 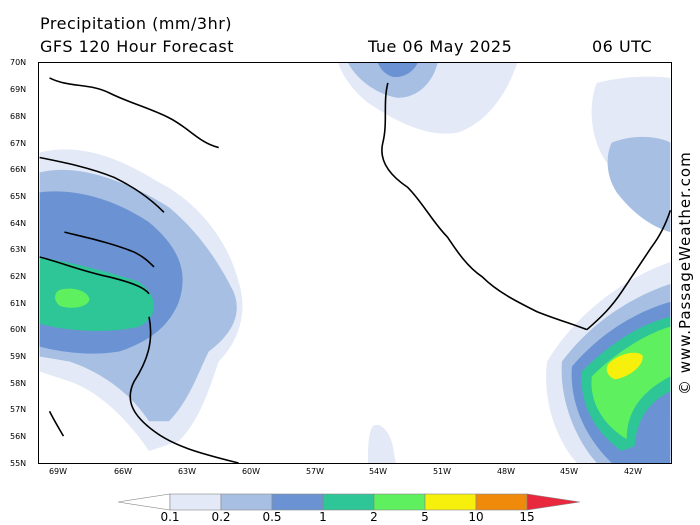 What do you see at coordinates (18, 383) in the screenshot?
I see `lat-label: 58N` at bounding box center [18, 383].